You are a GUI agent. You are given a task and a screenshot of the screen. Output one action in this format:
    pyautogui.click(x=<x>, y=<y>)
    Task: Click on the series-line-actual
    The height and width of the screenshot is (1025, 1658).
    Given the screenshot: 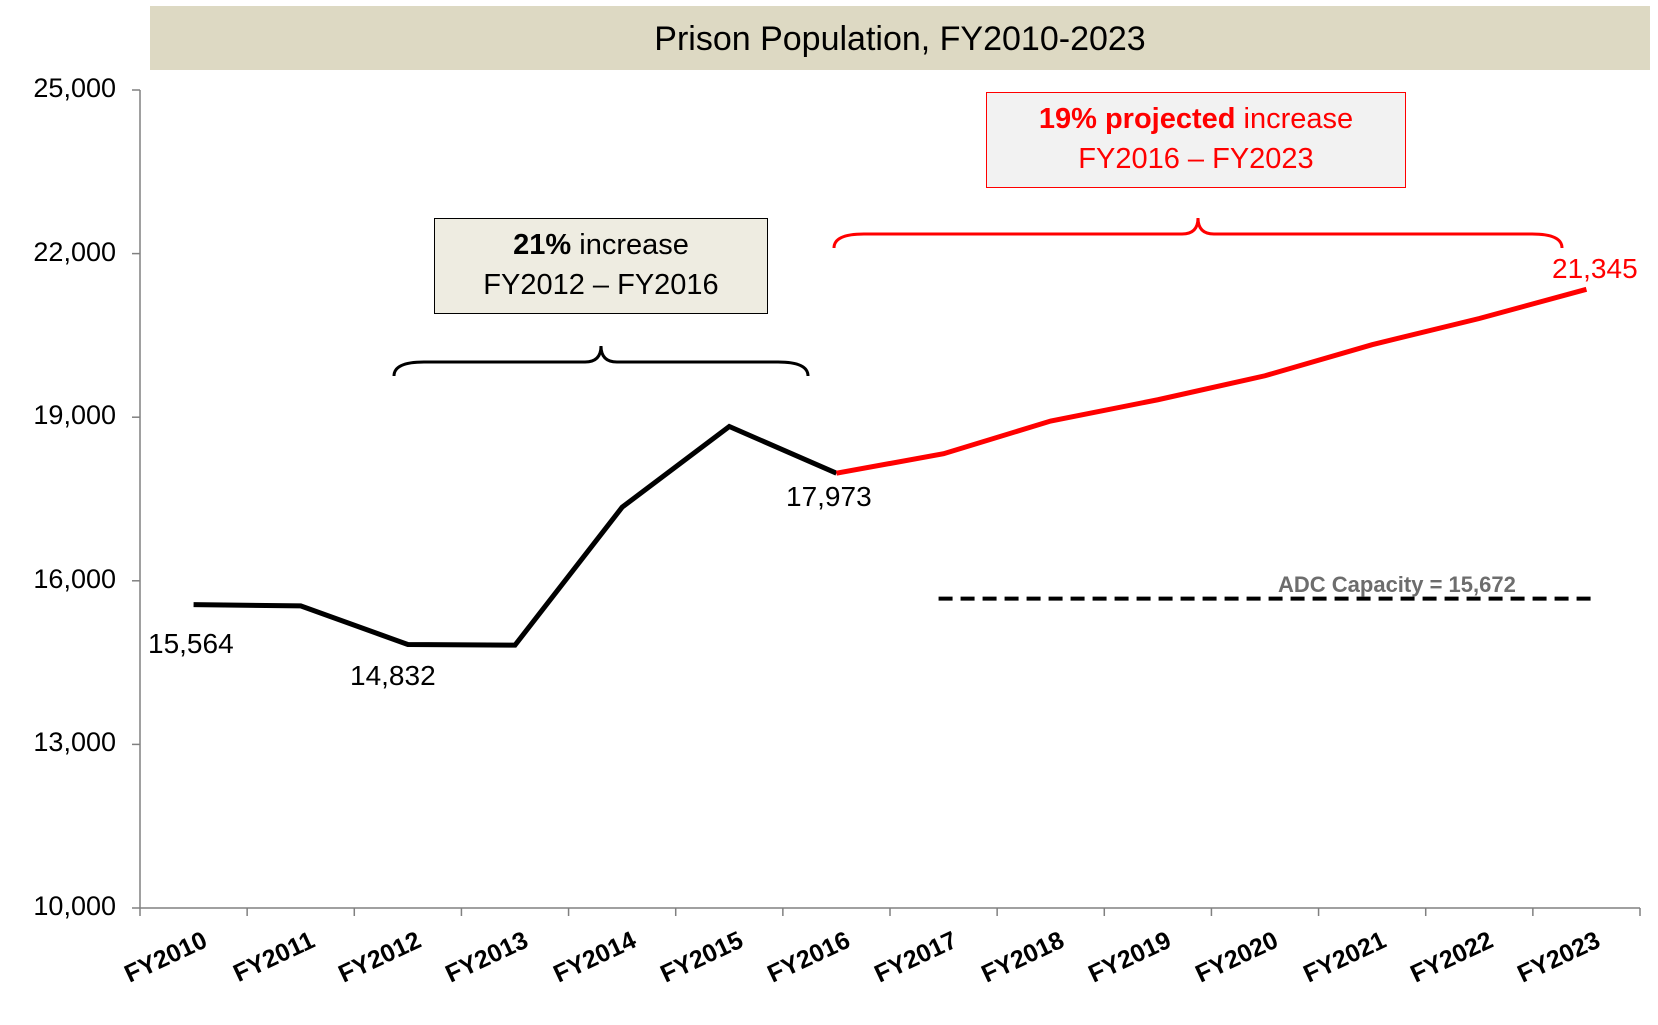 What is the action you would take?
    pyautogui.click(x=515, y=535)
    